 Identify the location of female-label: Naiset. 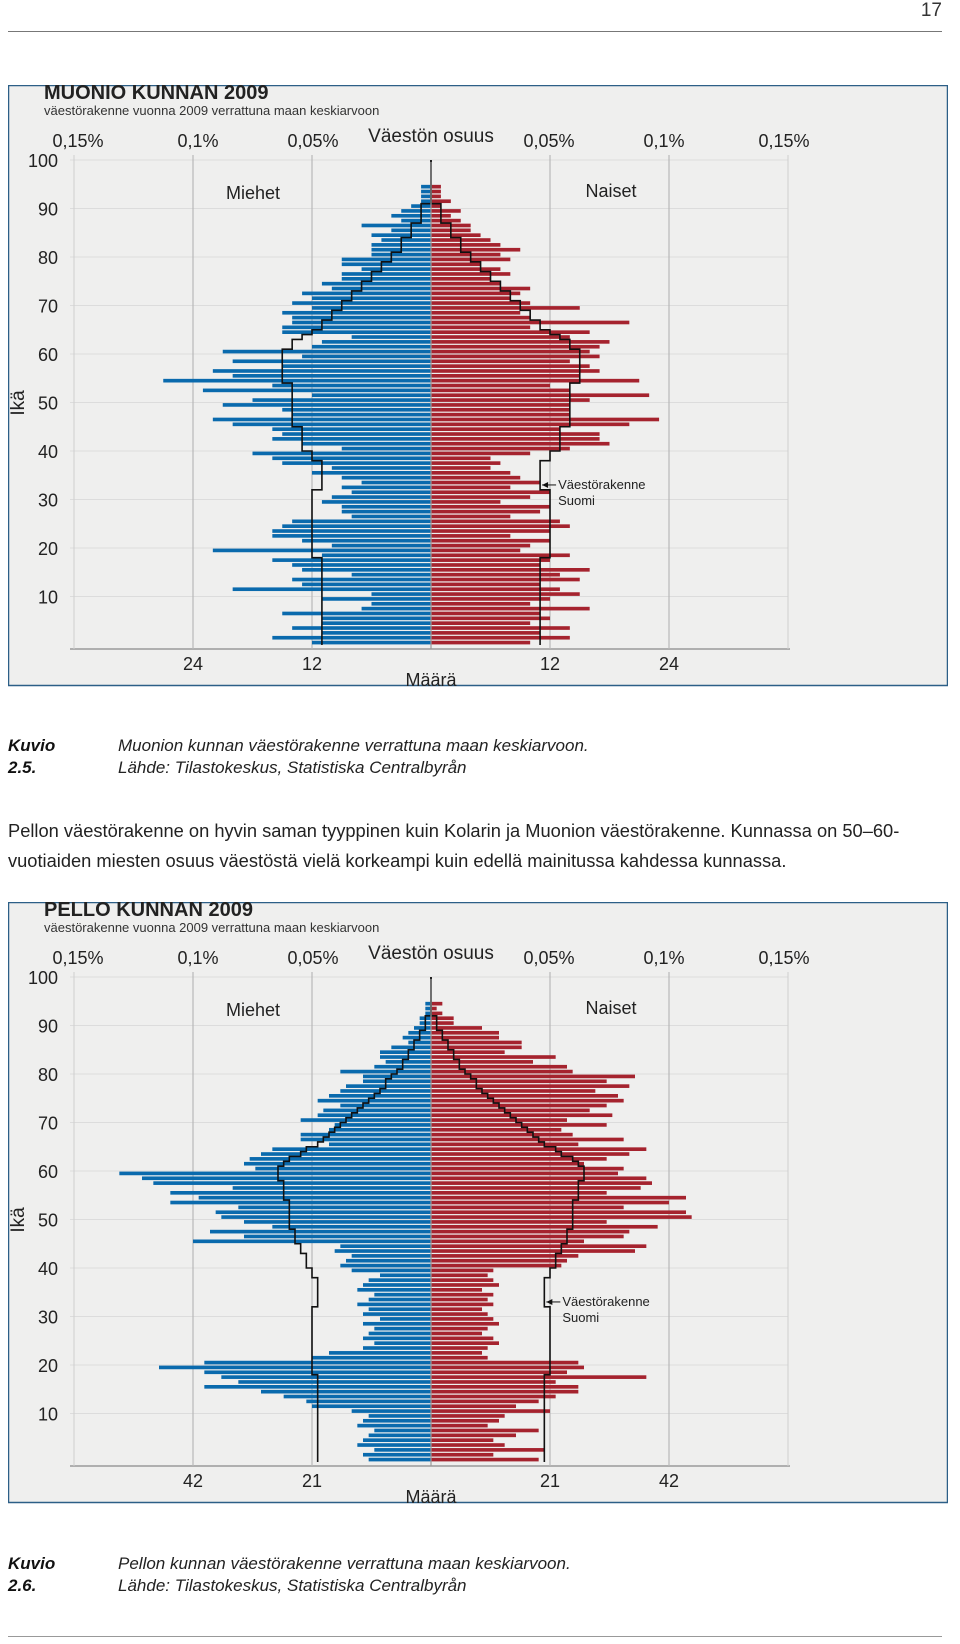
(610, 191).